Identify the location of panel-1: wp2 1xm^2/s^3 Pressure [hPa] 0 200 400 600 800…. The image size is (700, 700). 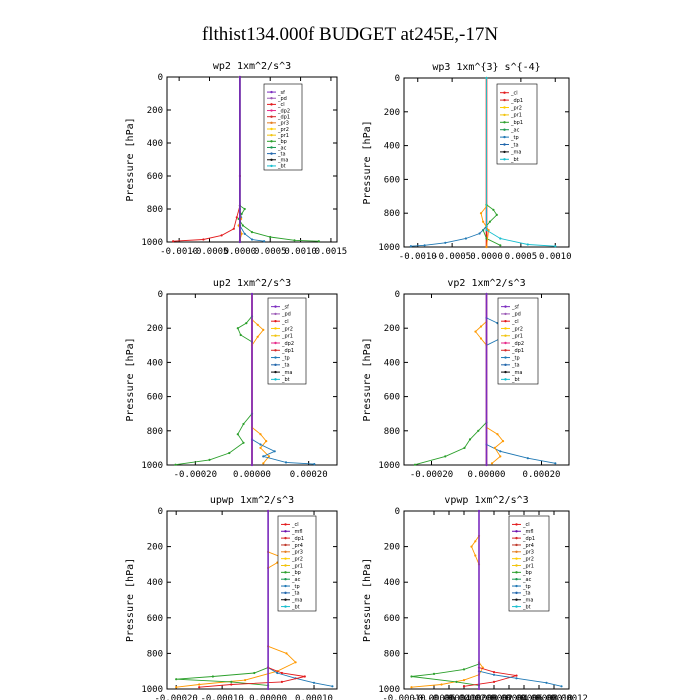
(236, 159).